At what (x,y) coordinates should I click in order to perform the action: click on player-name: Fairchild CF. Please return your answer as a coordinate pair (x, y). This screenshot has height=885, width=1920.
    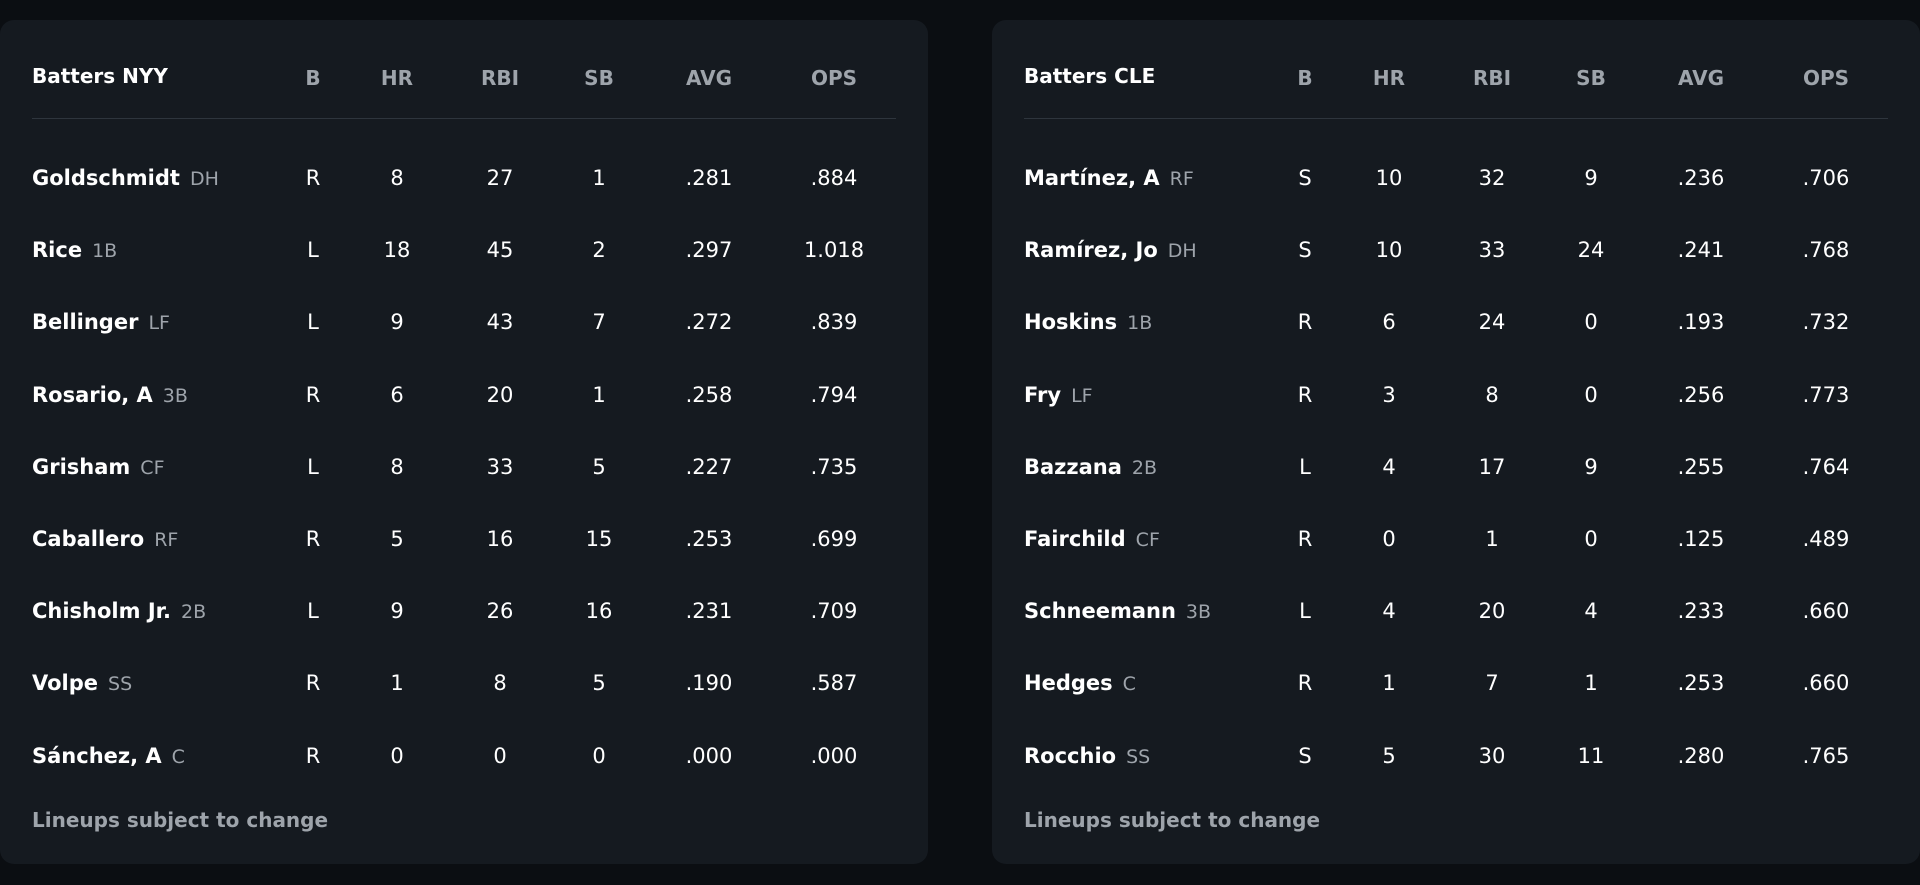
    Looking at the image, I should click on (1092, 539).